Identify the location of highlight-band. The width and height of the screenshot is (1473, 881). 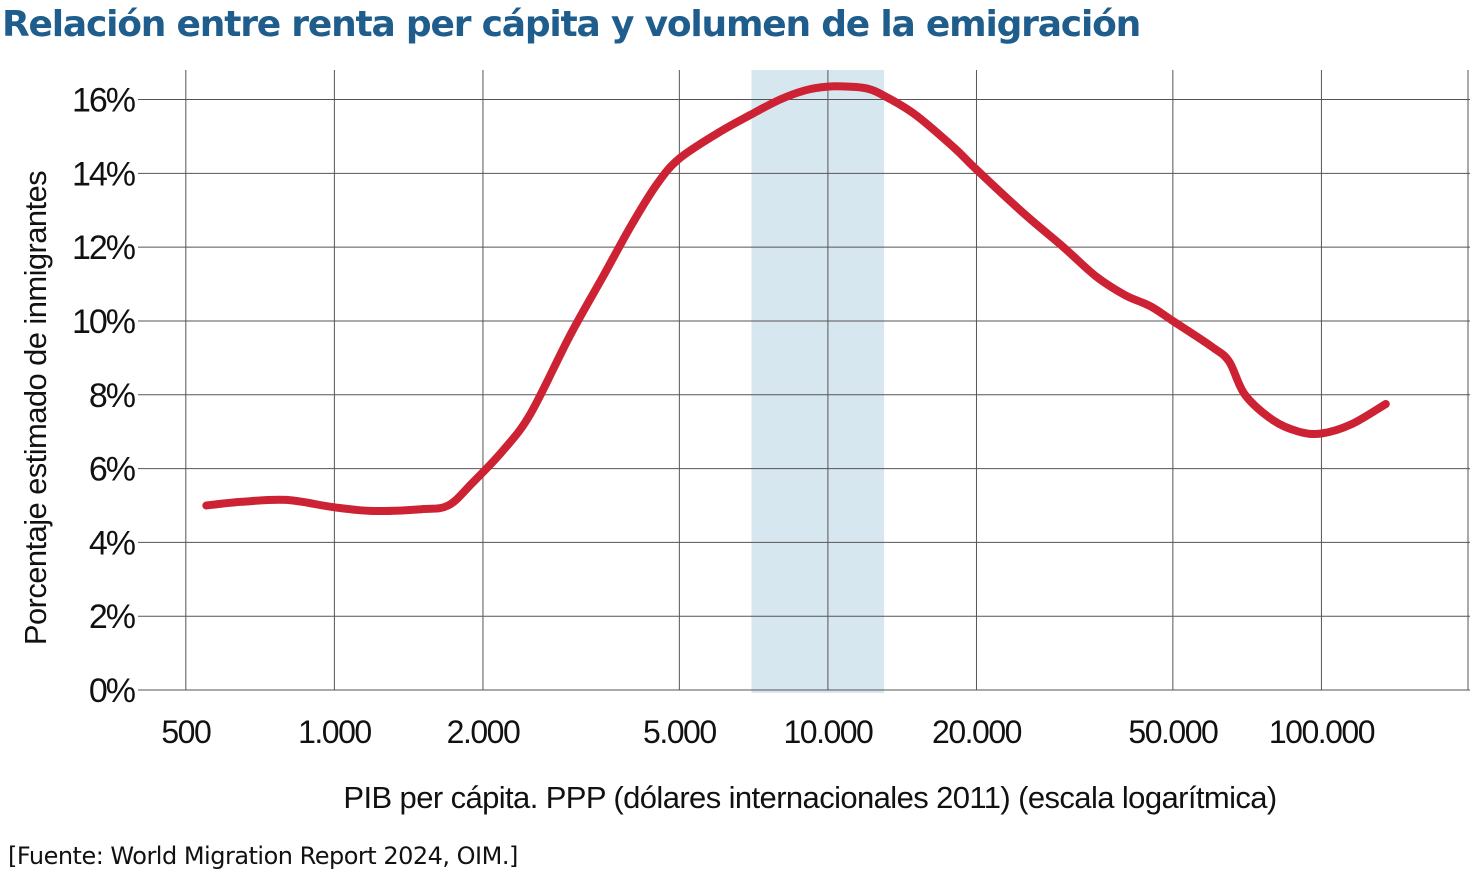
(818, 381).